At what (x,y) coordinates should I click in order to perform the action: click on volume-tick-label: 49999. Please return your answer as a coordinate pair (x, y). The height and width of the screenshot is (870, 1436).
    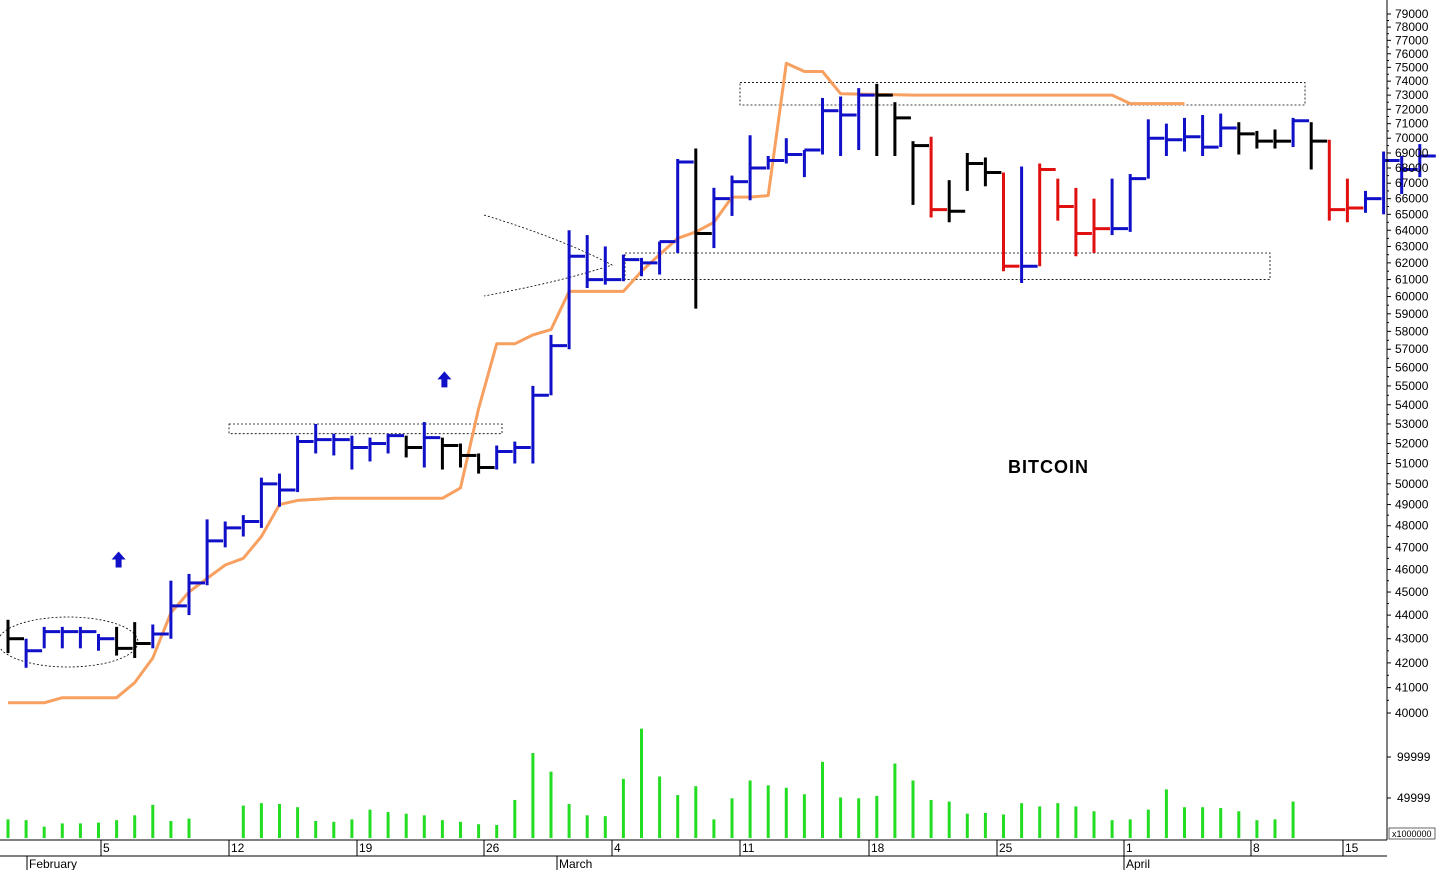
    Looking at the image, I should click on (1414, 798).